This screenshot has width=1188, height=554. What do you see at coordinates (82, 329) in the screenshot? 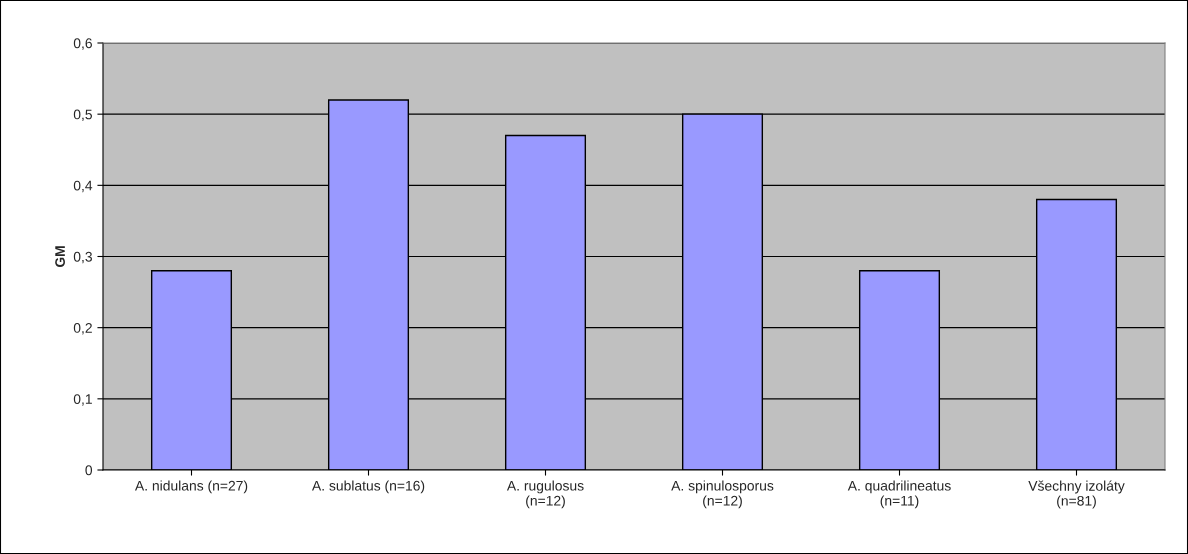
I see `y-tick-label: 0,2` at bounding box center [82, 329].